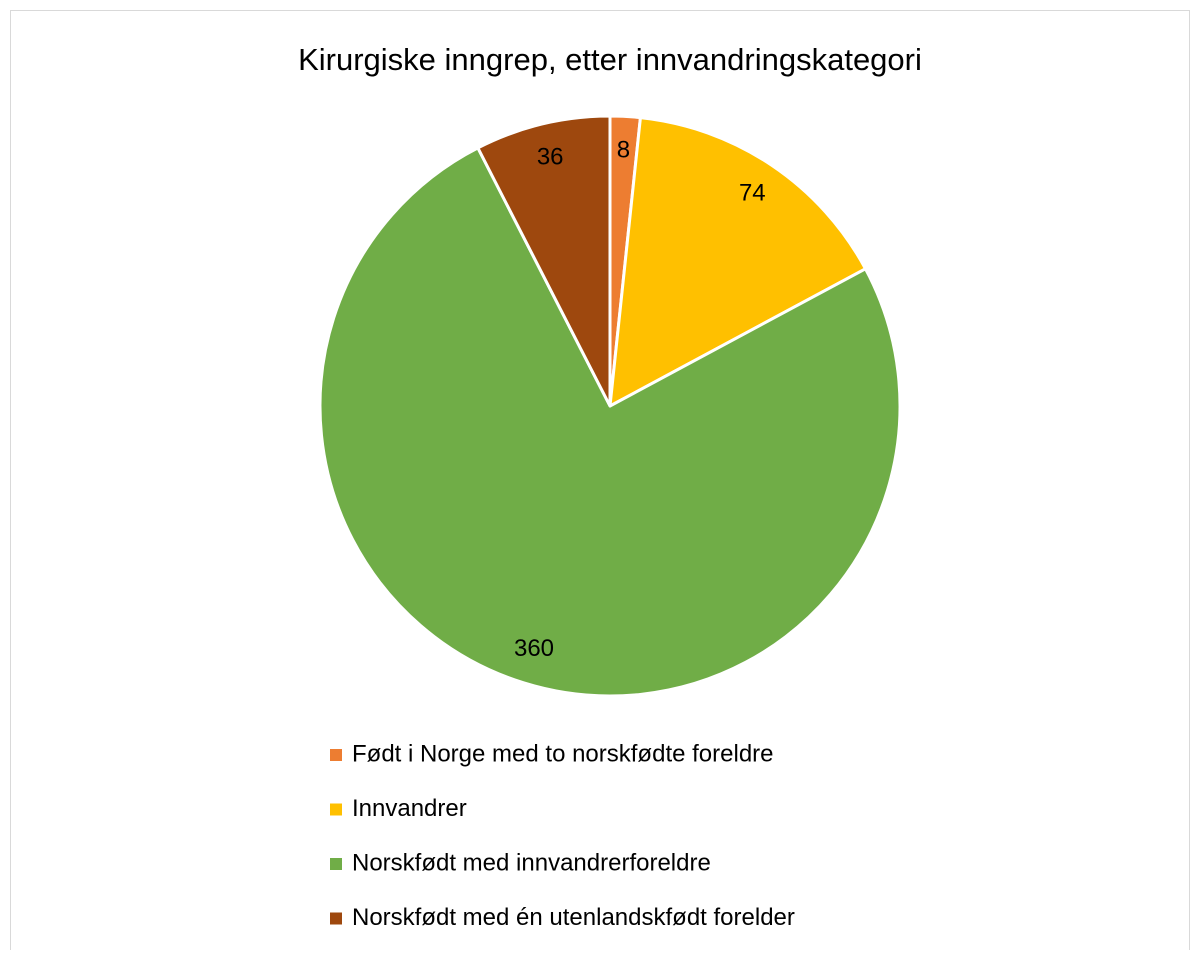  Describe the element at coordinates (550, 156) in the screenshot. I see `data-label: 36` at that location.